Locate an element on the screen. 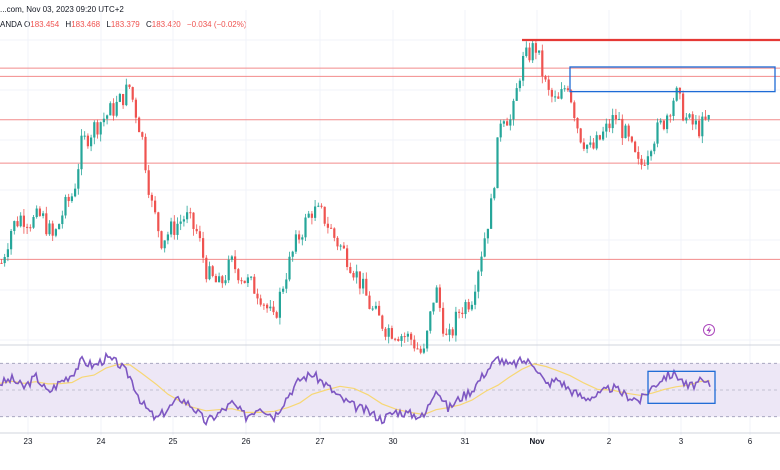 Image resolution: width=780 pixels, height=470 pixels. ohlc-low-value: 183.379 is located at coordinates (125, 24).